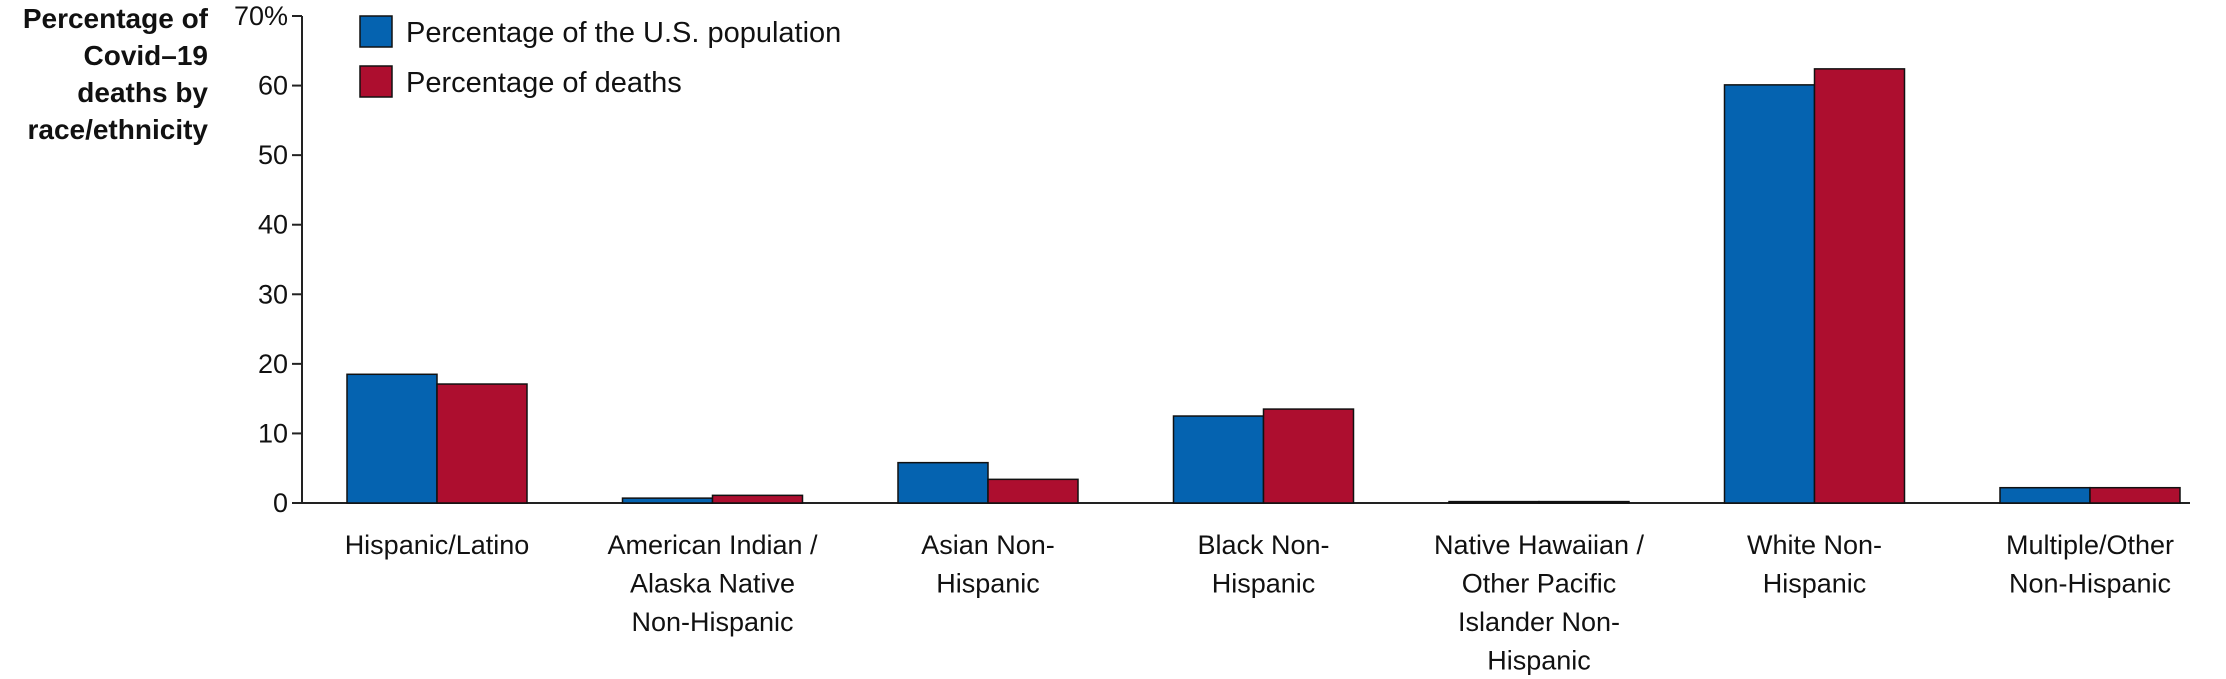 This screenshot has width=2226, height=679. What do you see at coordinates (1263, 545) in the screenshot?
I see `x-category-label: Black Non-` at bounding box center [1263, 545].